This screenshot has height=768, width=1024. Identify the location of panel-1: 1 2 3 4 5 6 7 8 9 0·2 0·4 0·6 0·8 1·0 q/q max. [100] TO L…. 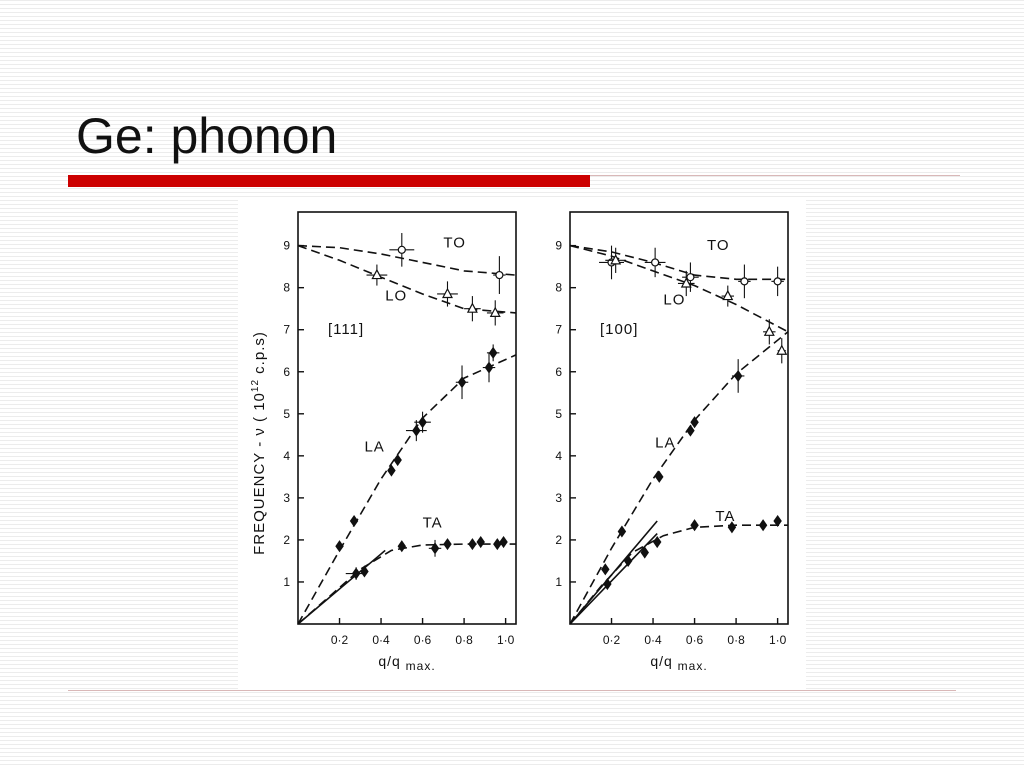
(672, 442).